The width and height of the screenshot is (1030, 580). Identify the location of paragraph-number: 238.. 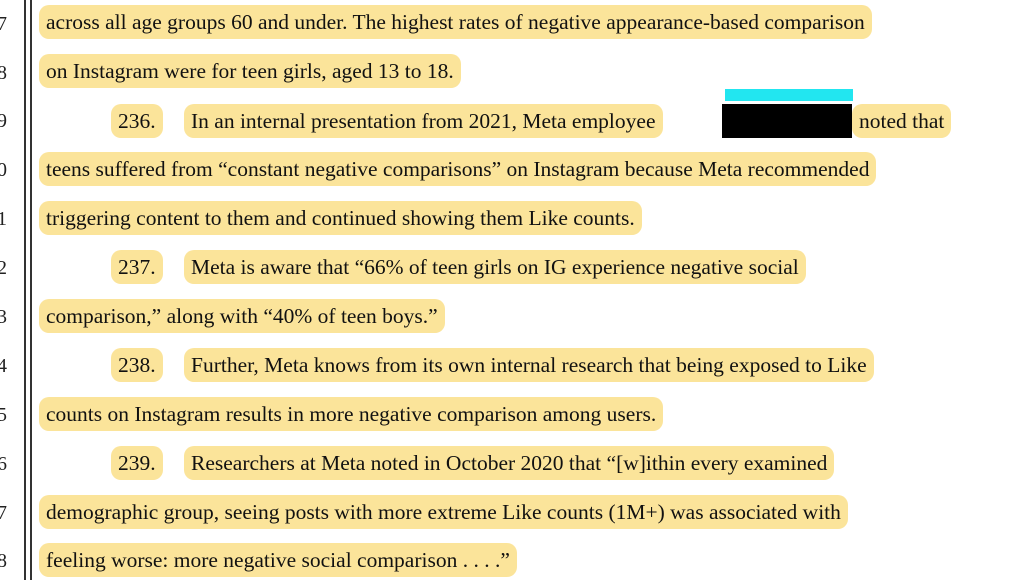
(137, 365).